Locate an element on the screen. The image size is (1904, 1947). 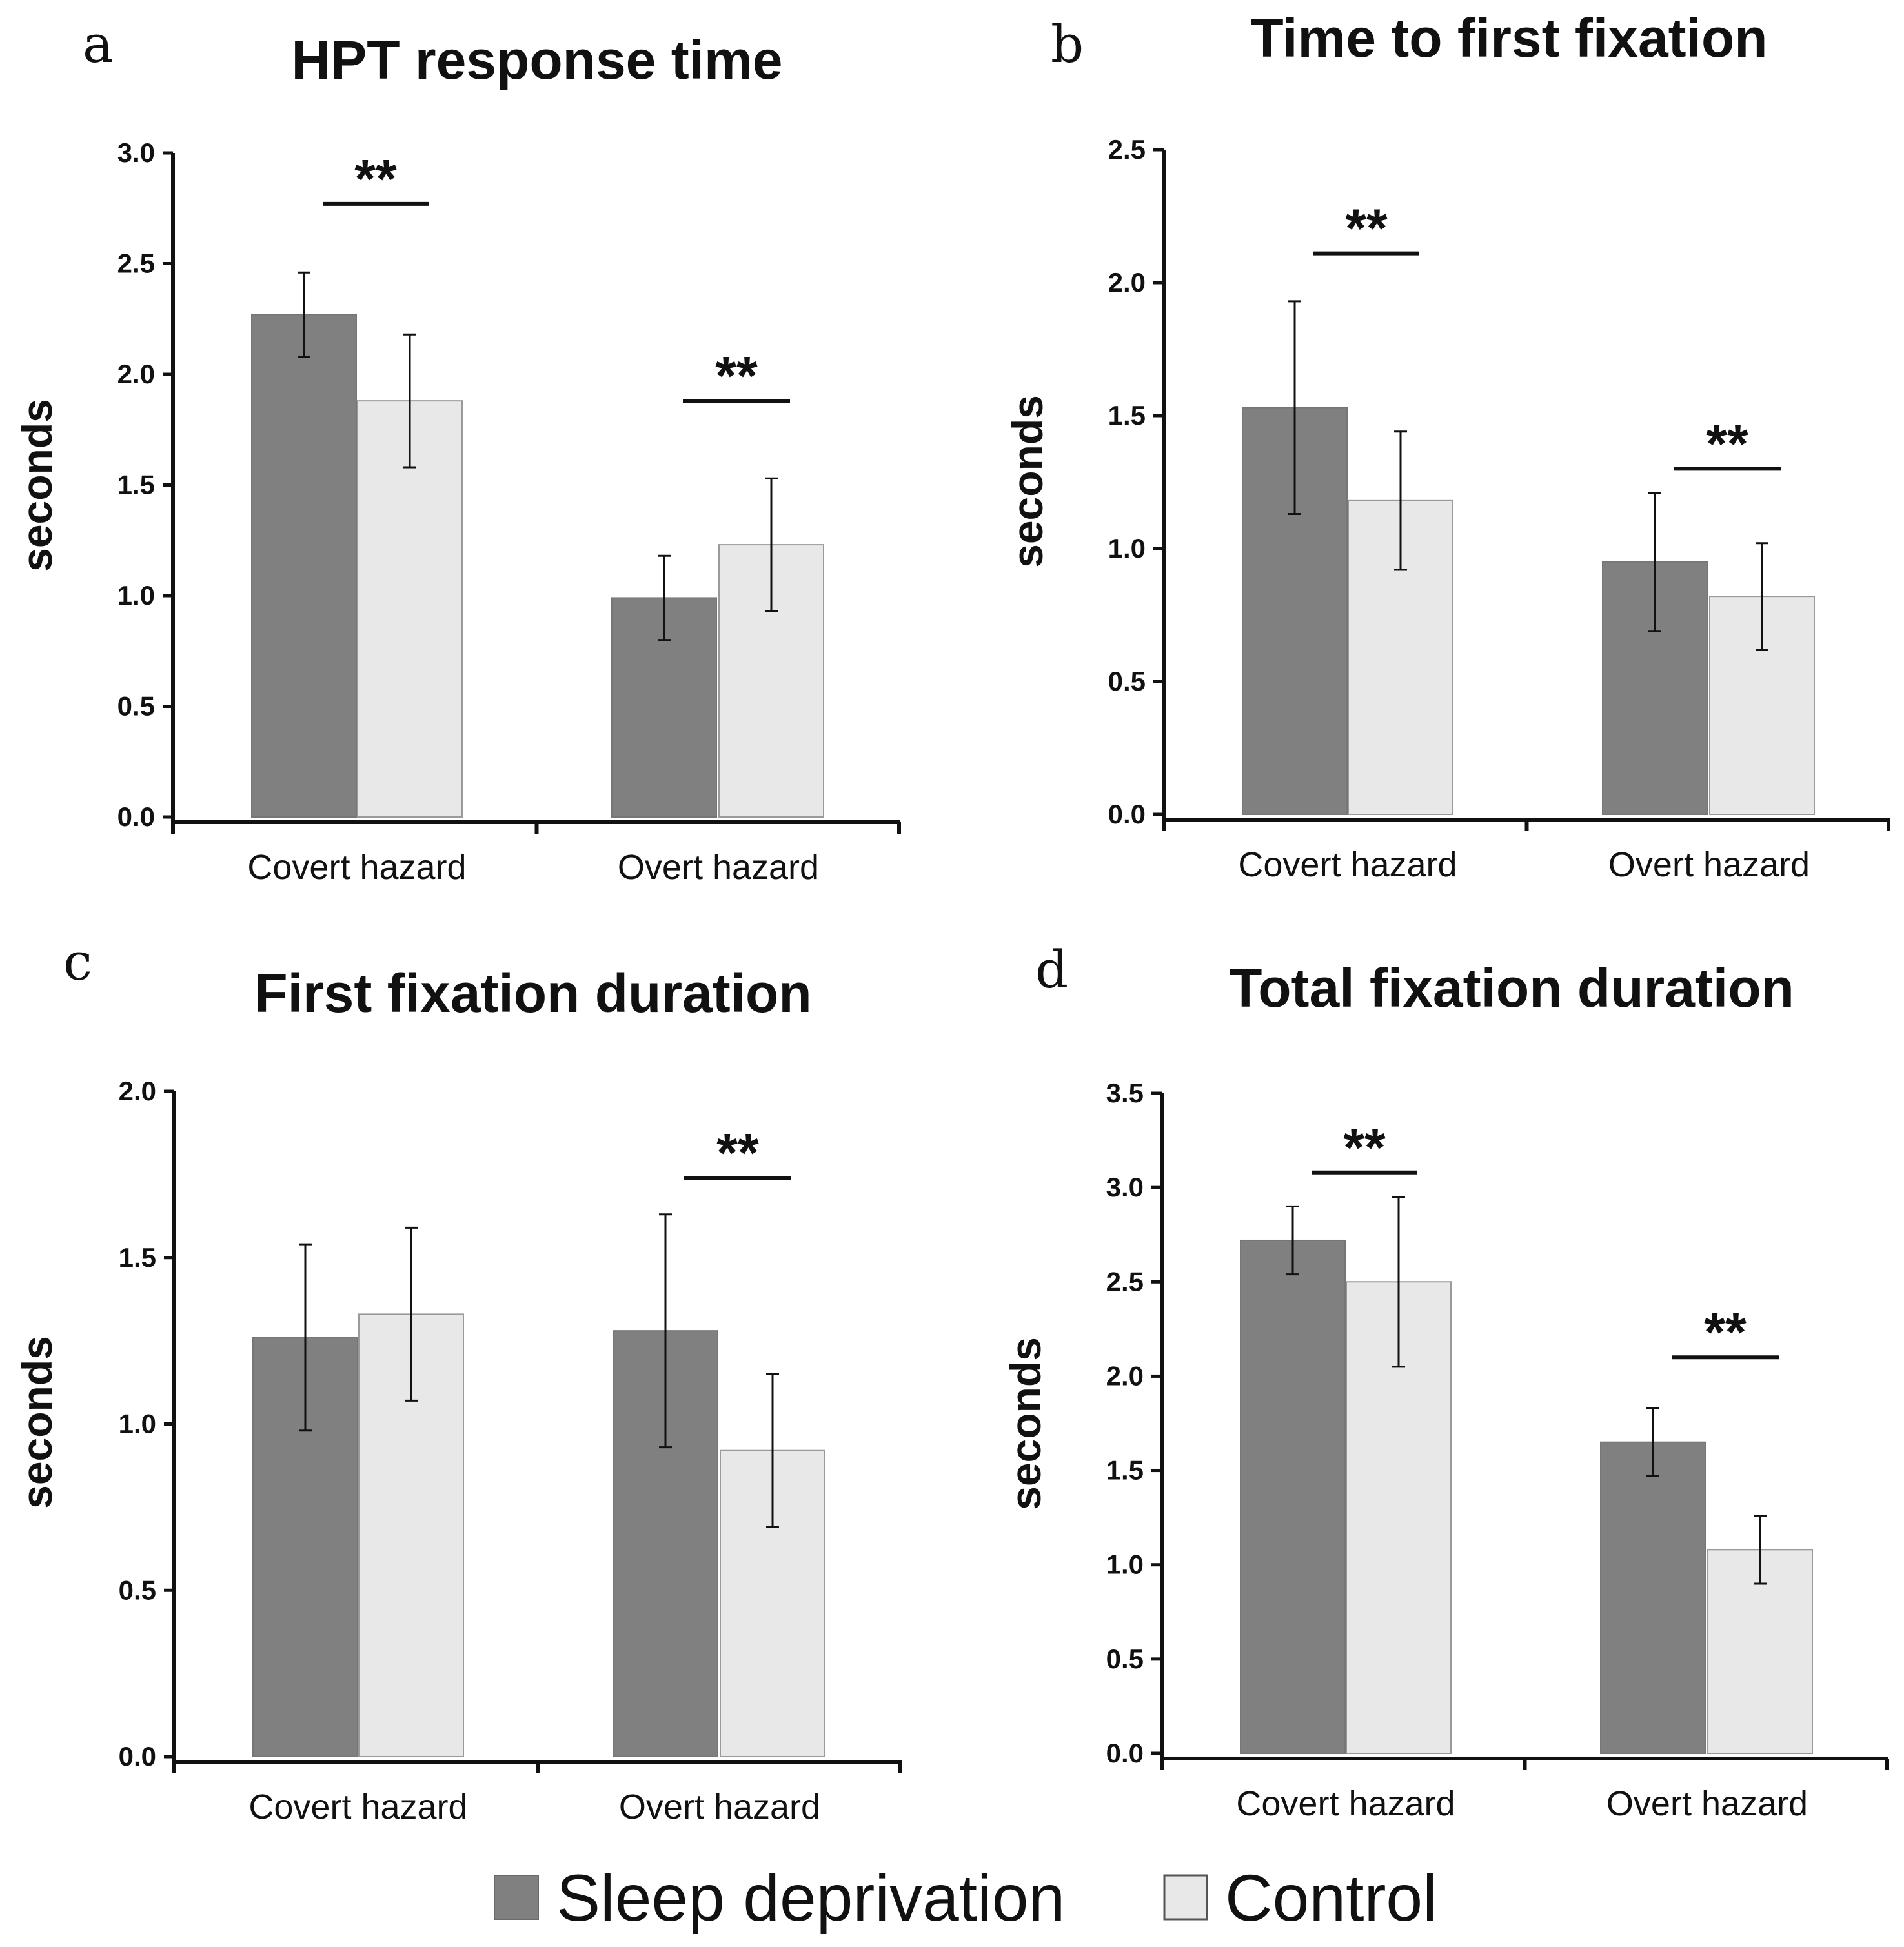
panel-letter-b: b is located at coordinates (1067, 44).